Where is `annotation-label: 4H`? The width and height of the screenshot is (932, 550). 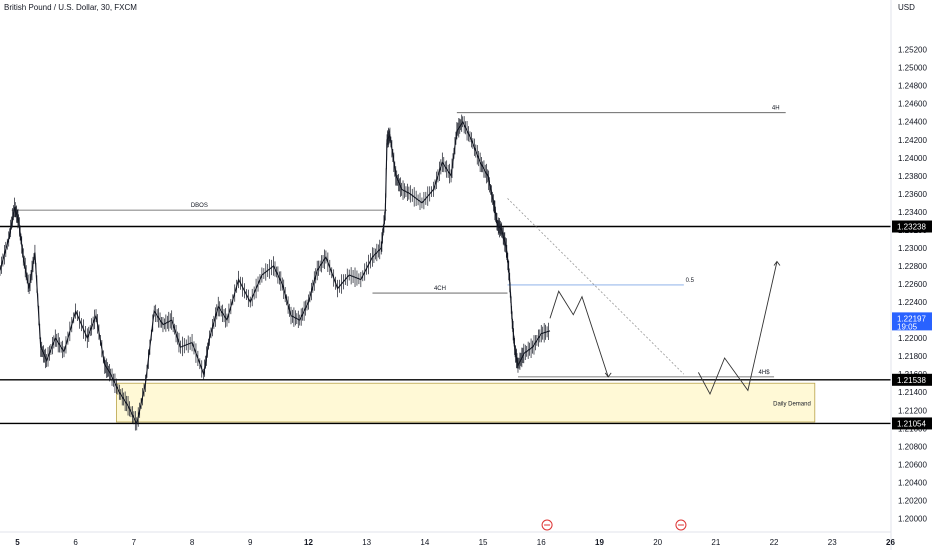 annotation-label: 4H is located at coordinates (776, 109).